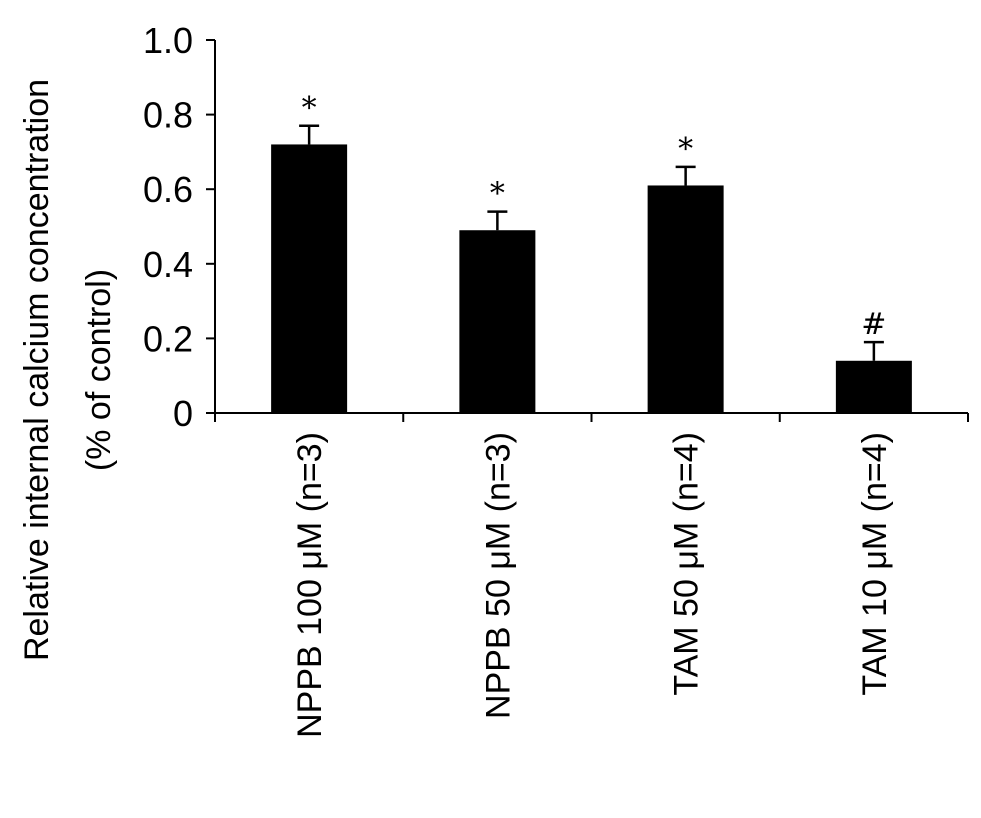 Image resolution: width=981 pixels, height=818 pixels. Describe the element at coordinates (875, 564) in the screenshot. I see `category-label: TAM 10 μM (n=4)` at that location.